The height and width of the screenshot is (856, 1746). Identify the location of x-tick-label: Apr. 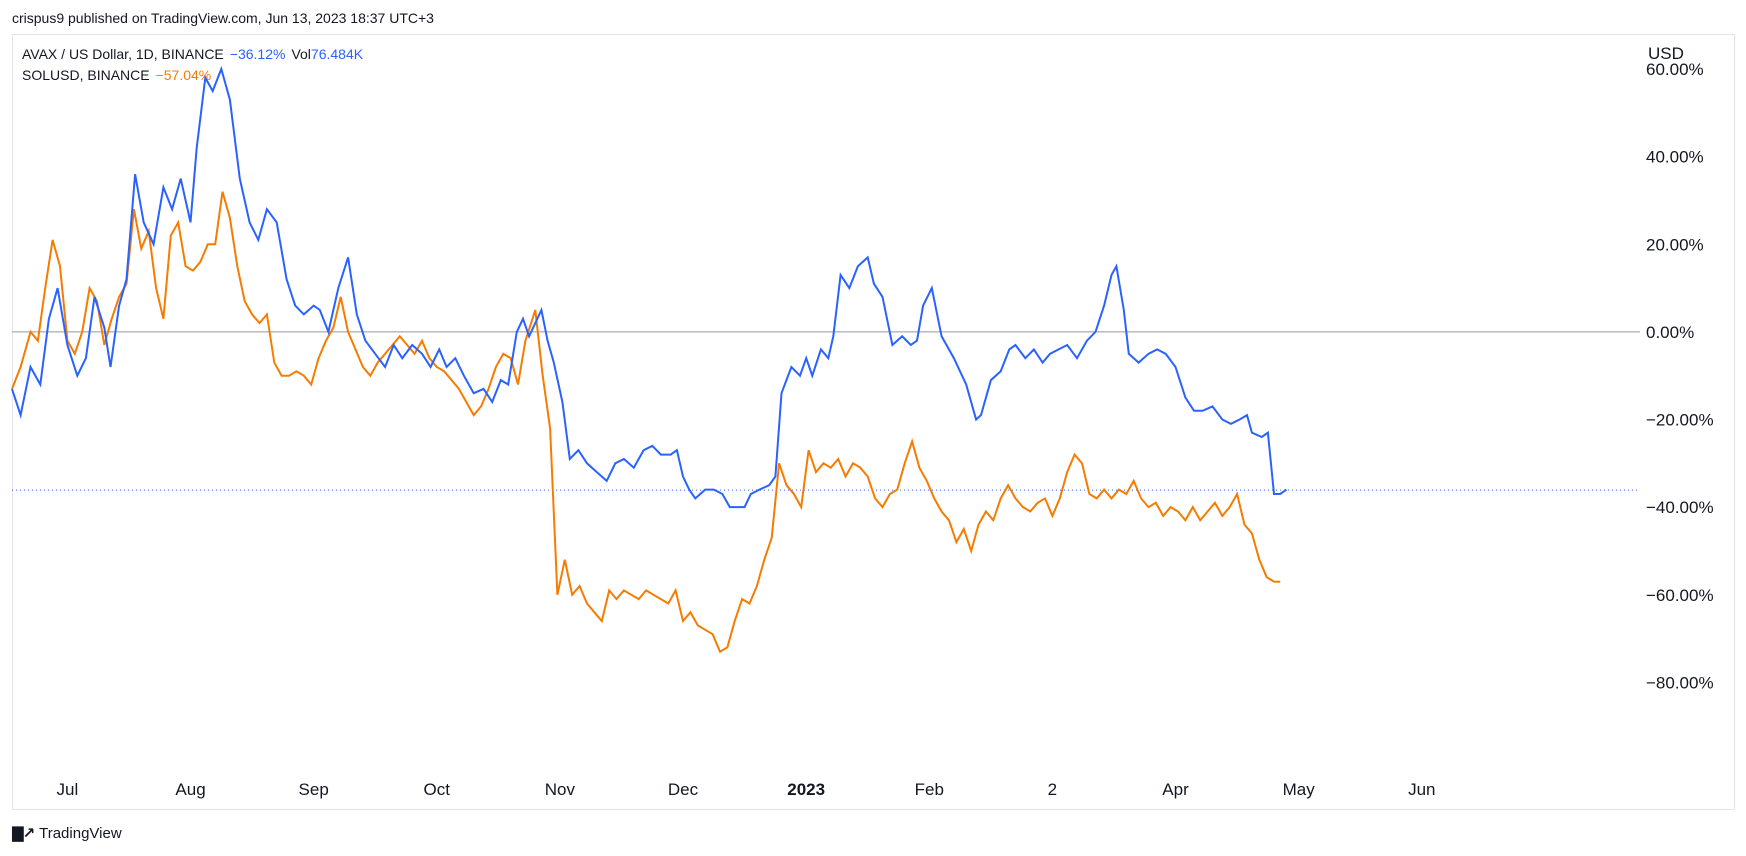
(1175, 789).